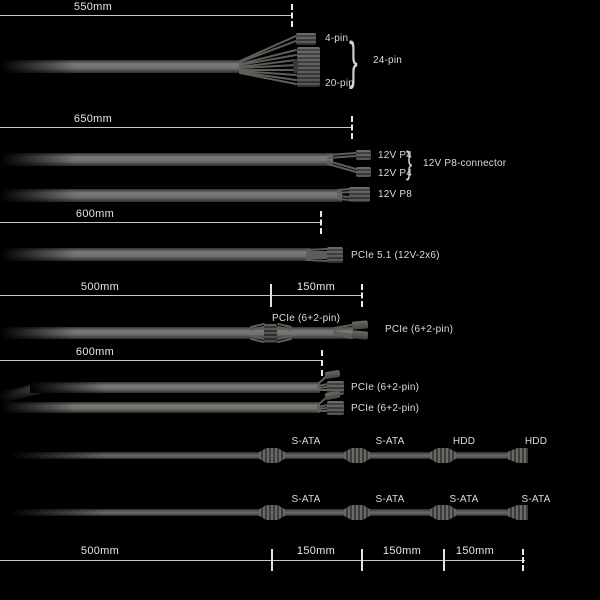 The width and height of the screenshot is (600, 600). What do you see at coordinates (93, 119) in the screenshot?
I see `measure-label-650mm: 650mm` at bounding box center [93, 119].